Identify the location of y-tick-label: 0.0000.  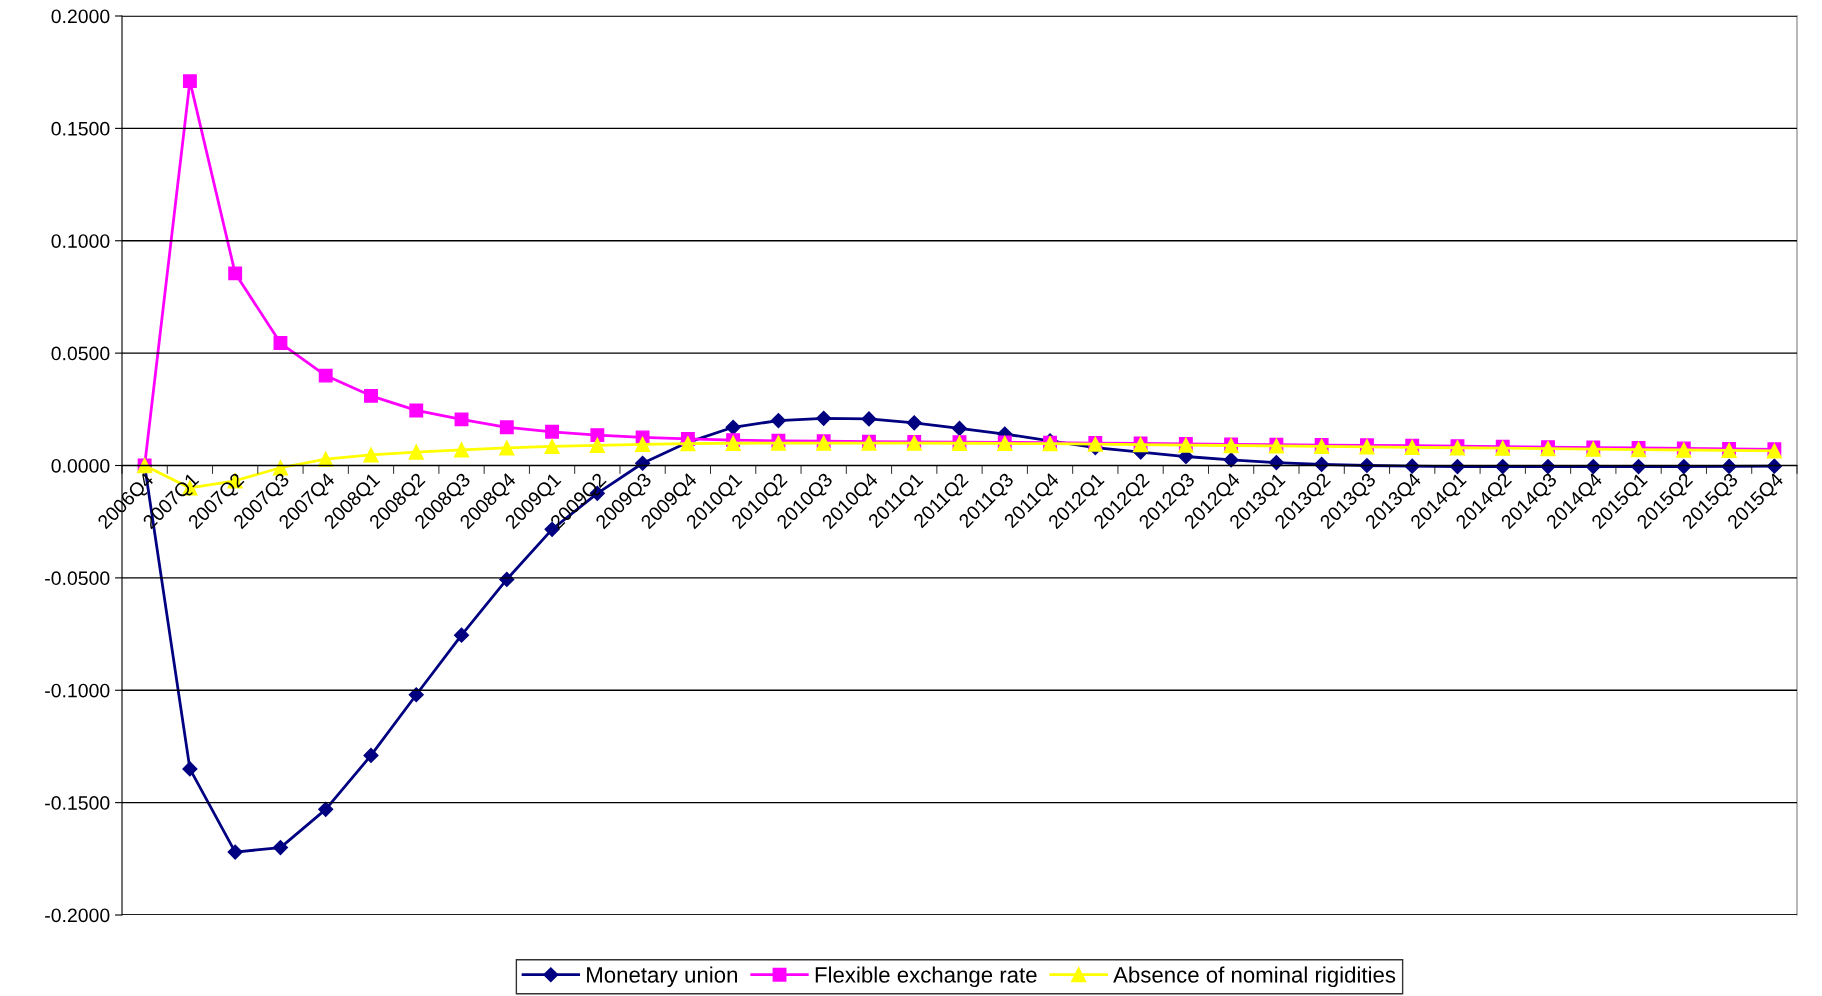
(80, 465).